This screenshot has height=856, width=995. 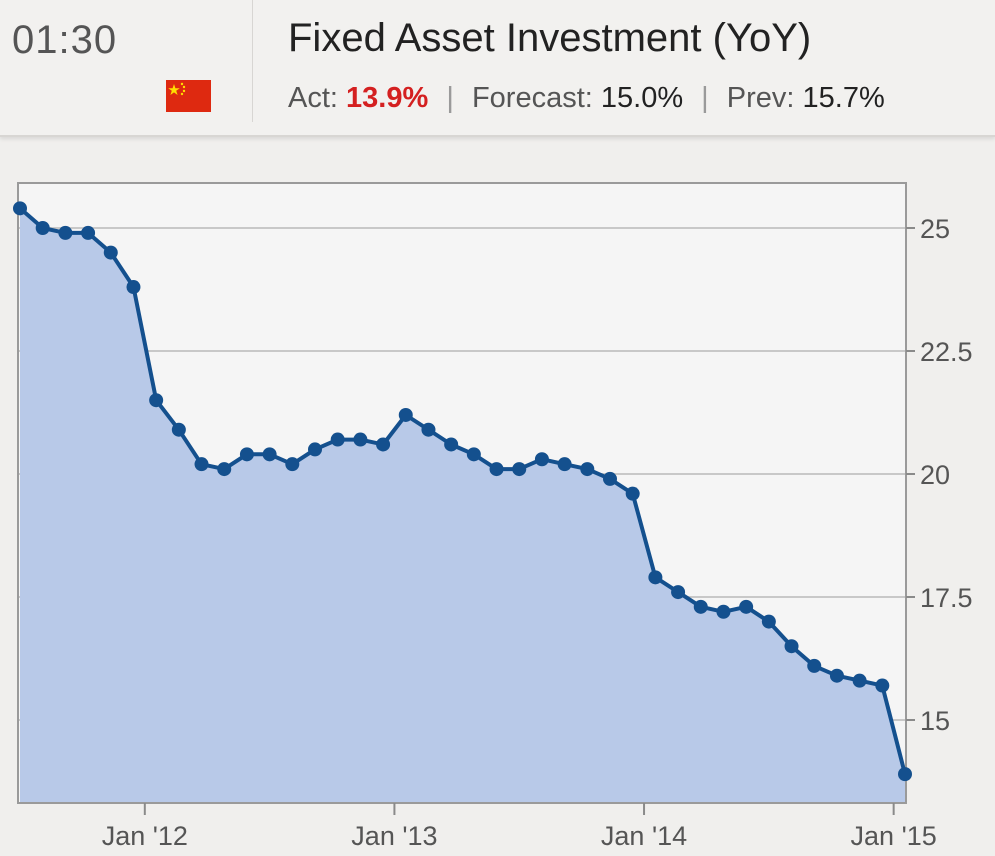 I want to click on y-axis-ticks: 15 17.5 20 22.5 25, so click(x=939, y=475).